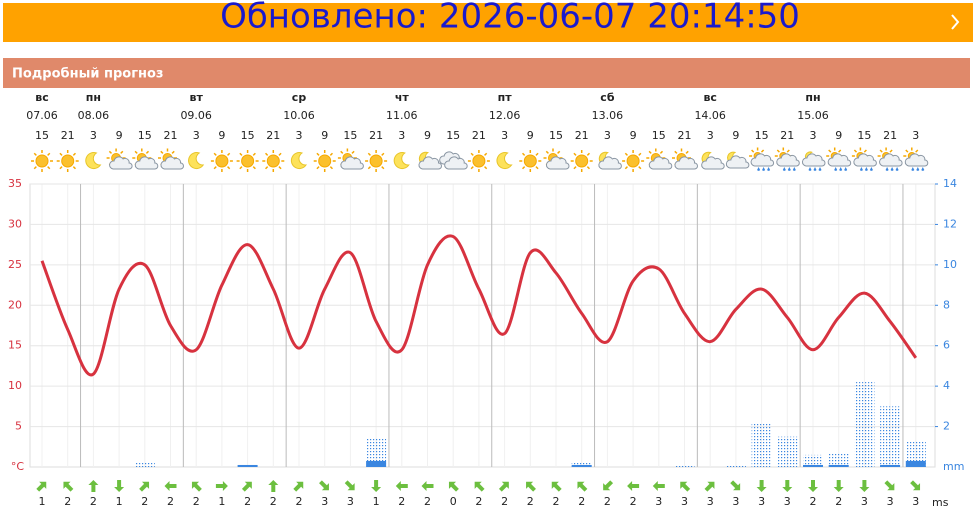  Describe the element at coordinates (710, 115) in the screenshot. I see `date: 14.06` at that location.